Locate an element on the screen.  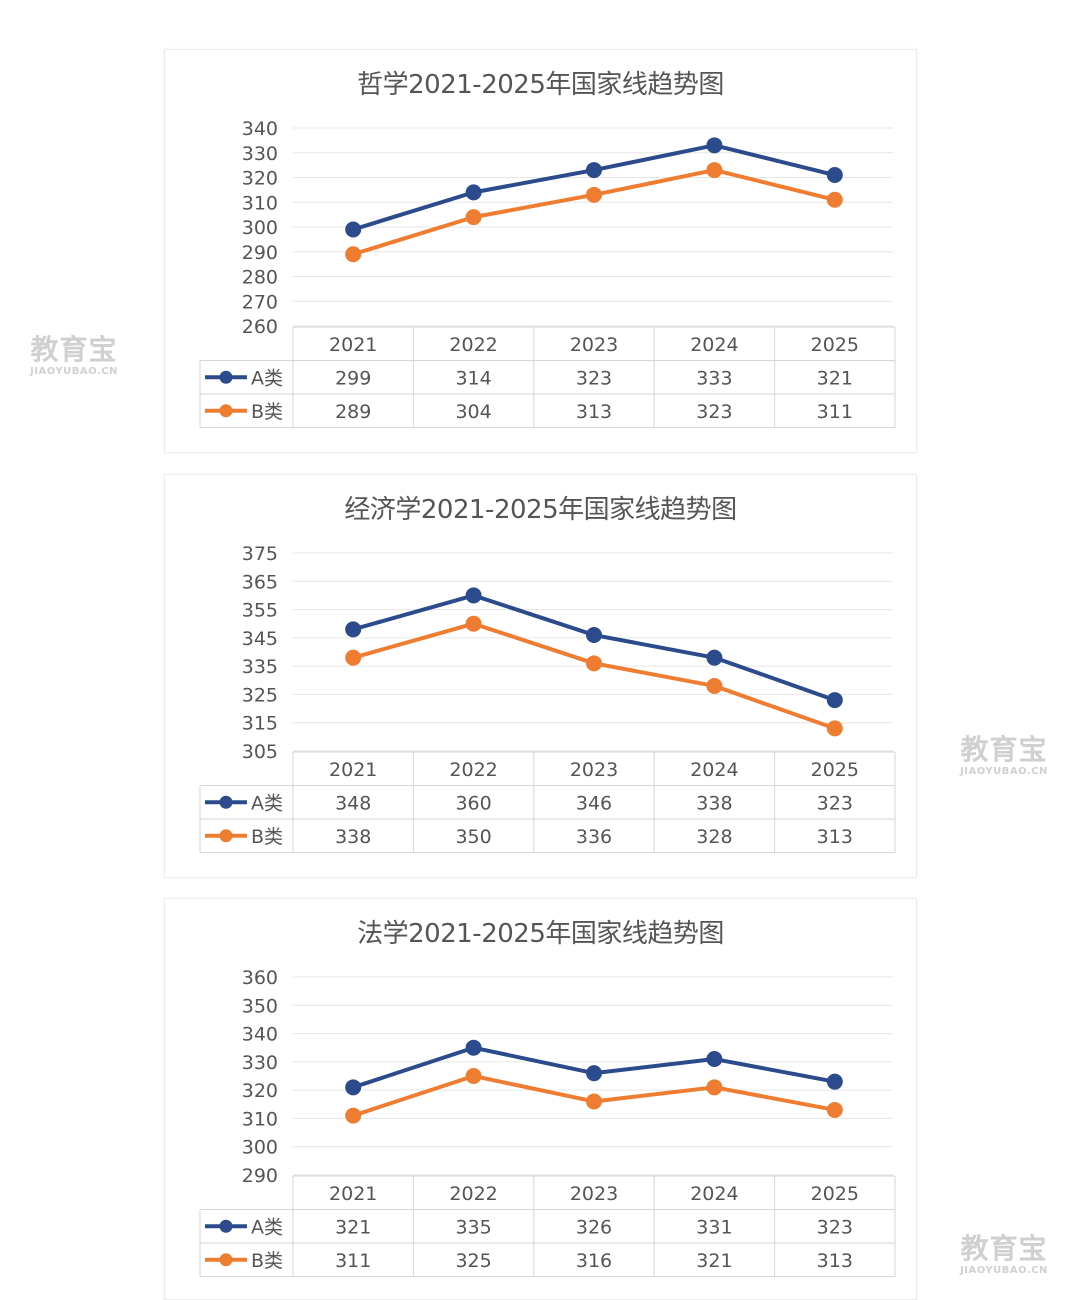
y-tick-label: 320 is located at coordinates (260, 1091).